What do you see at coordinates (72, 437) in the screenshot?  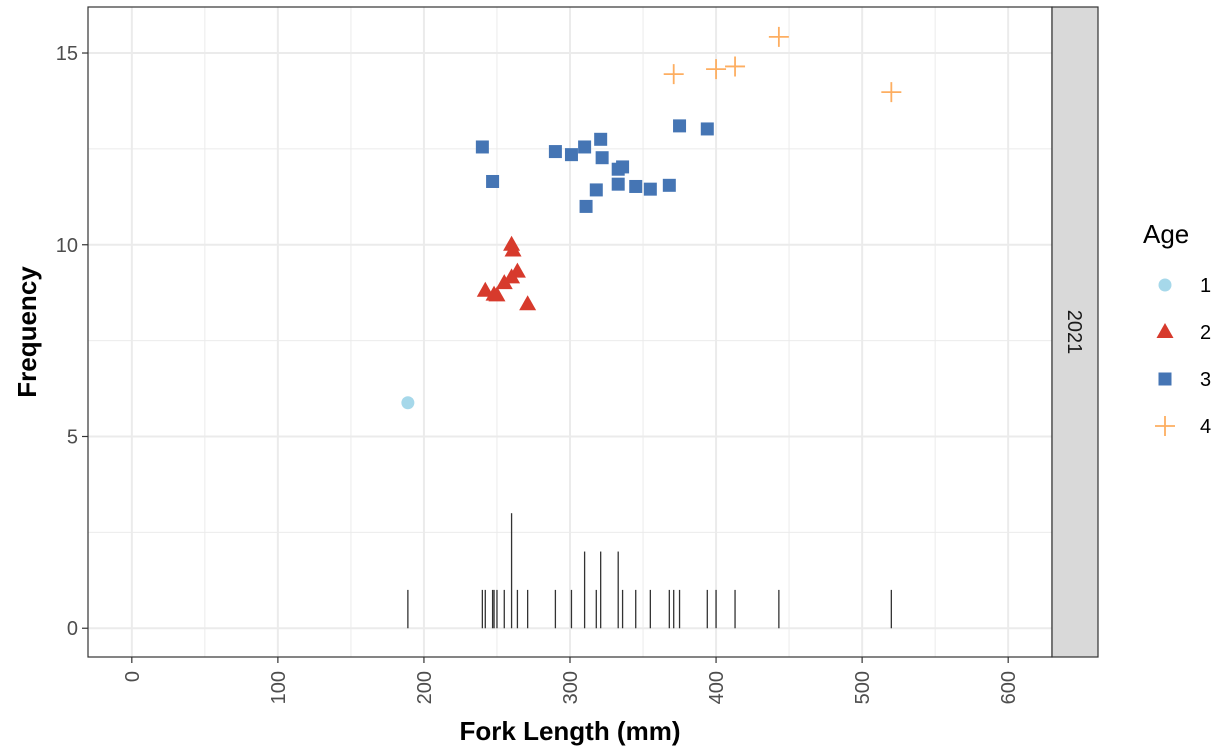 I see `y-tick-label: 5` at bounding box center [72, 437].